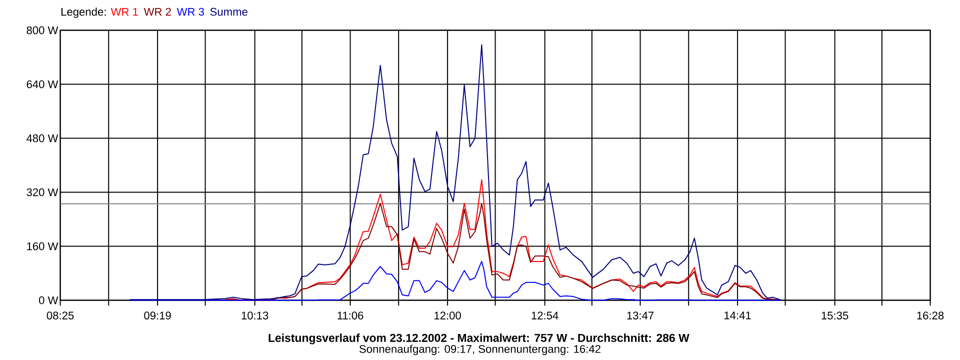 This screenshot has width=960, height=360. Describe the element at coordinates (42, 192) in the screenshot. I see `y-tick-label: 320 W` at that location.